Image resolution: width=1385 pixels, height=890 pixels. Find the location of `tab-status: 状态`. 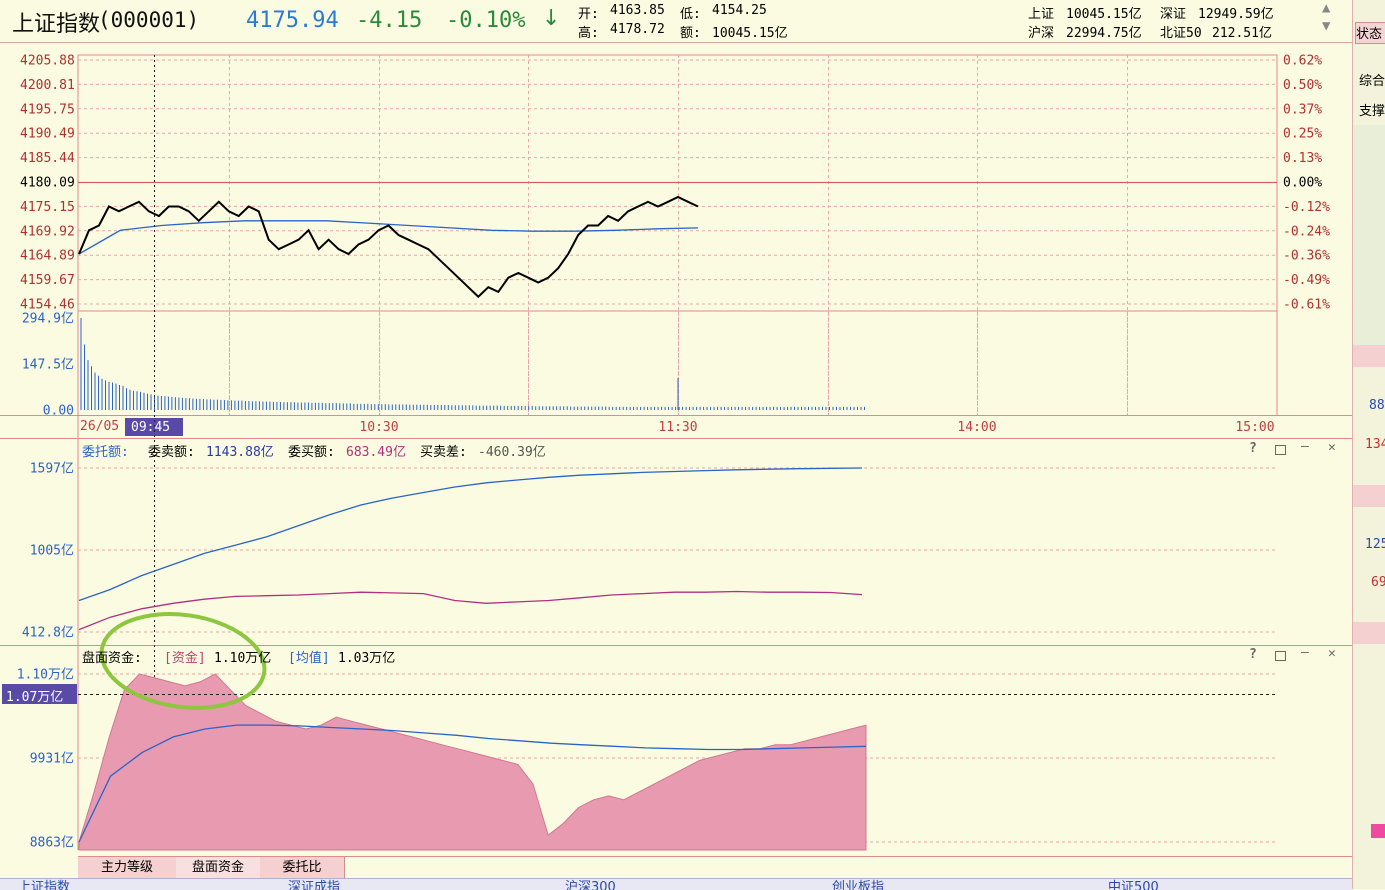

tab-status: 状态 is located at coordinates (1370, 33).